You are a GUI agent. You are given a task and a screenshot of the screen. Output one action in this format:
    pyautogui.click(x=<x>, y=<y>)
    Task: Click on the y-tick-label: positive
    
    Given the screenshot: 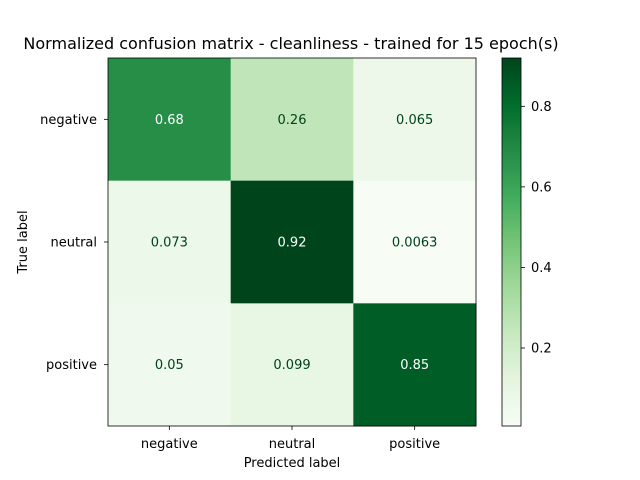 What is the action you would take?
    pyautogui.click(x=71, y=365)
    